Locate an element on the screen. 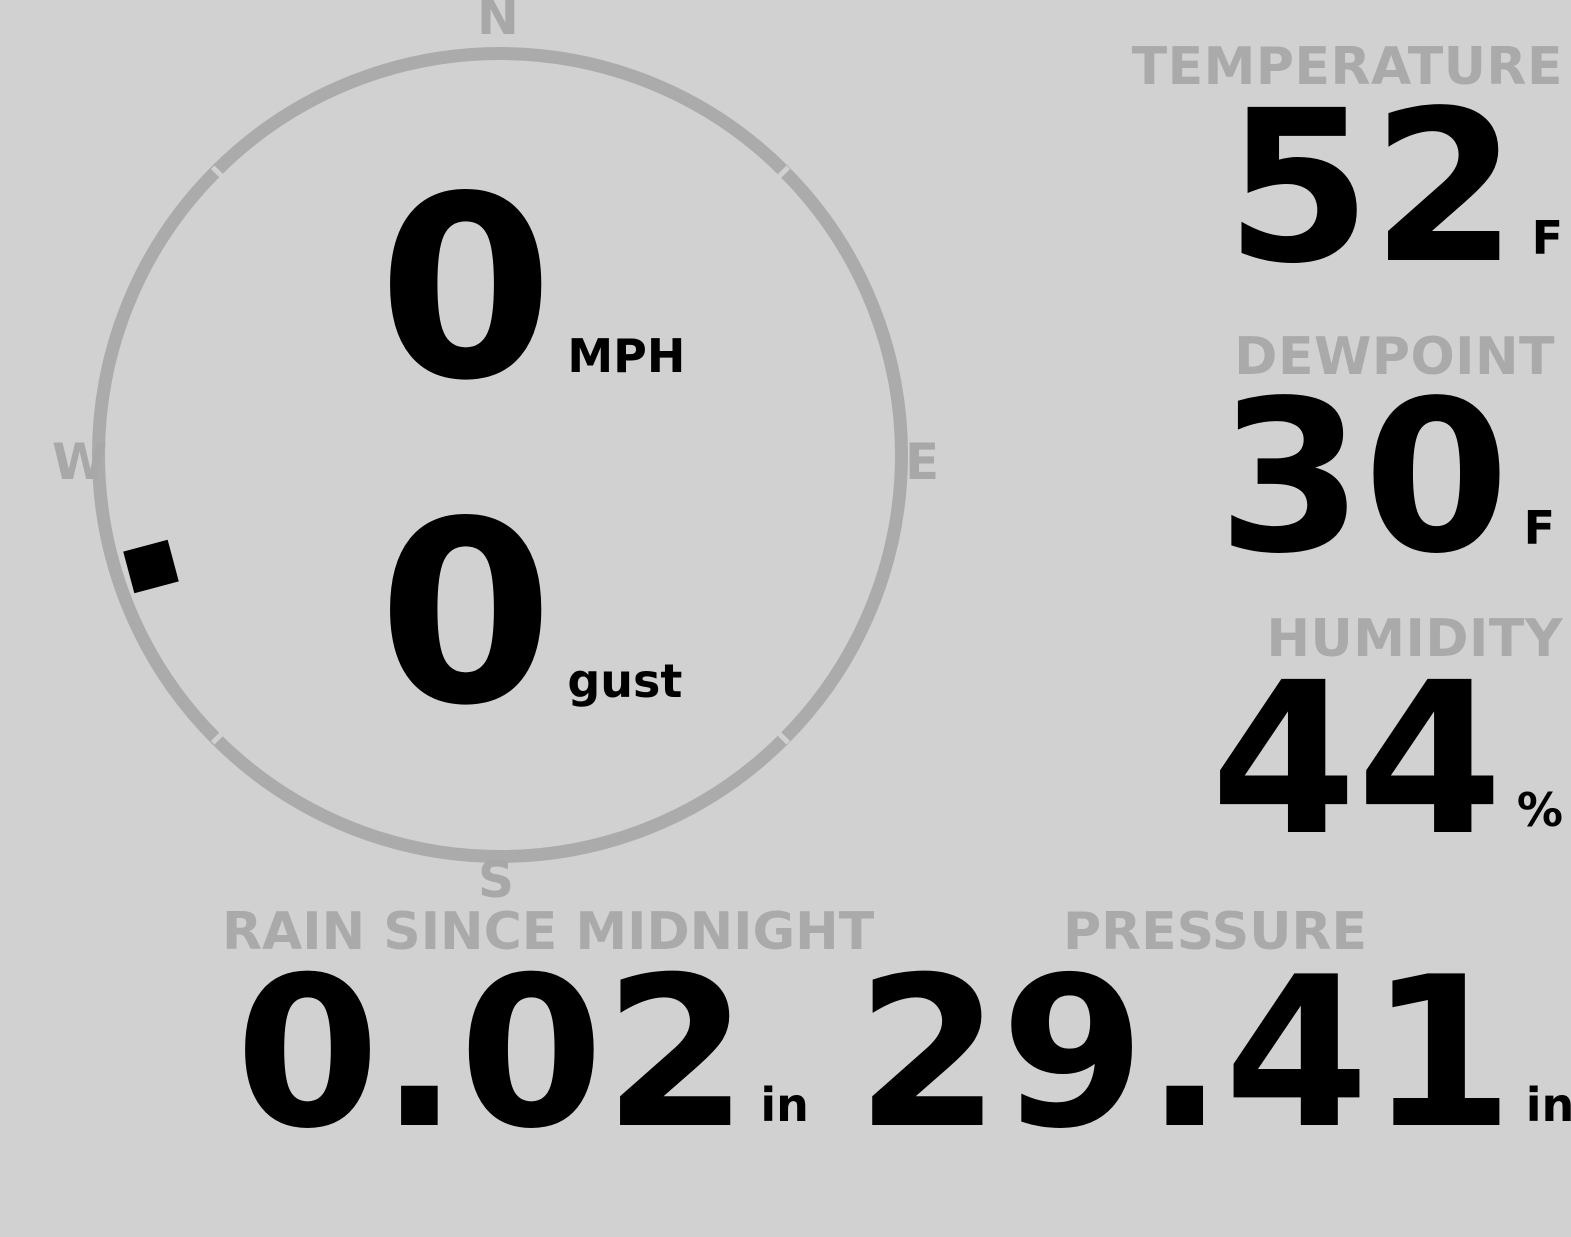  stat-pressure-label: PRESSURE is located at coordinates (1215, 932).